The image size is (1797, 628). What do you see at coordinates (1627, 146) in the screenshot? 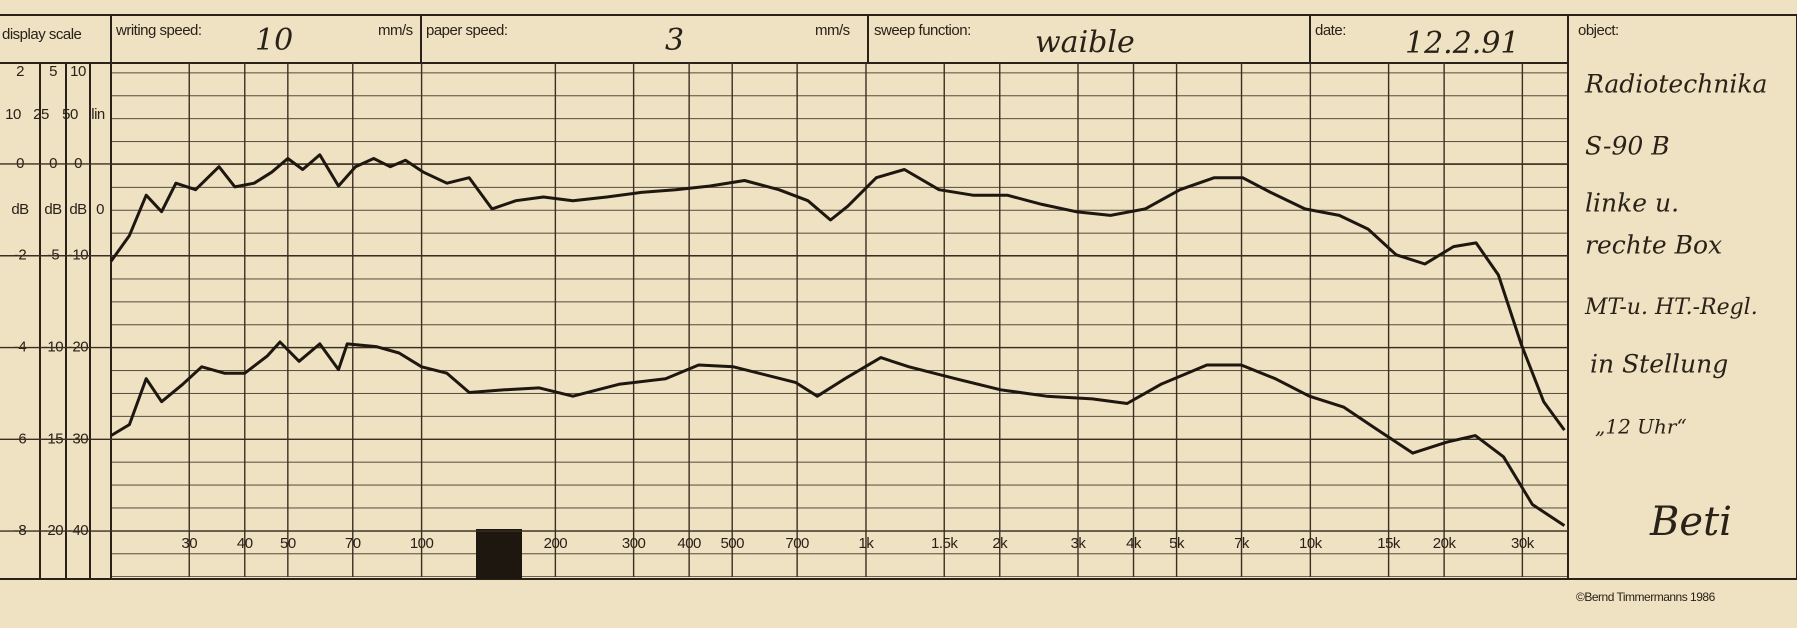
I see `object-note: S-90 B` at bounding box center [1627, 146].